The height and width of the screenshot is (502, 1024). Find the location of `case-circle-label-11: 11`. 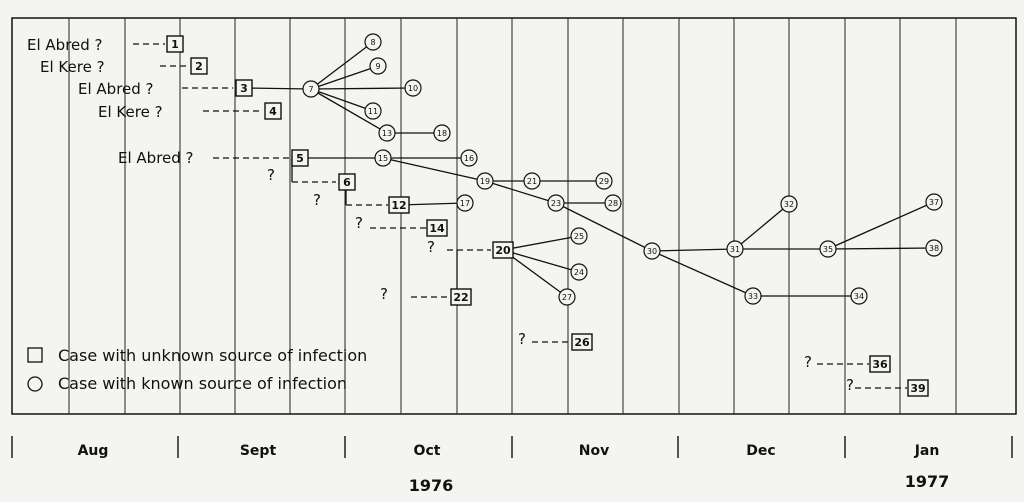

case-circle-label-11: 11 is located at coordinates (373, 111).